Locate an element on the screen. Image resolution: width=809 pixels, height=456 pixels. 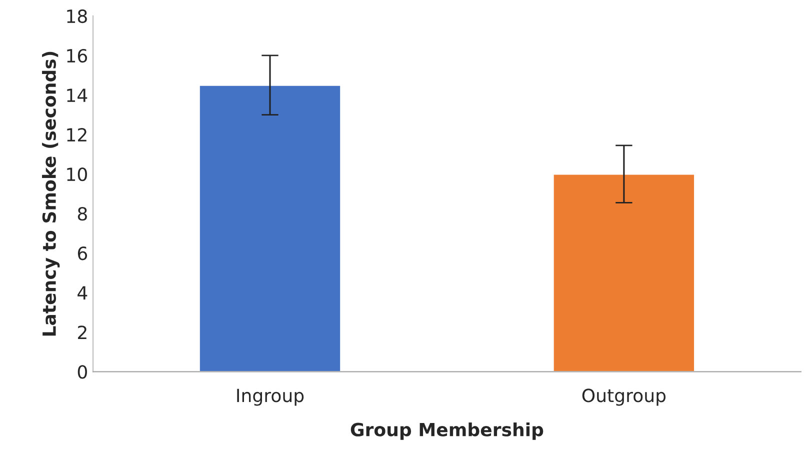
y-tick-label: 4 is located at coordinates (83, 293).